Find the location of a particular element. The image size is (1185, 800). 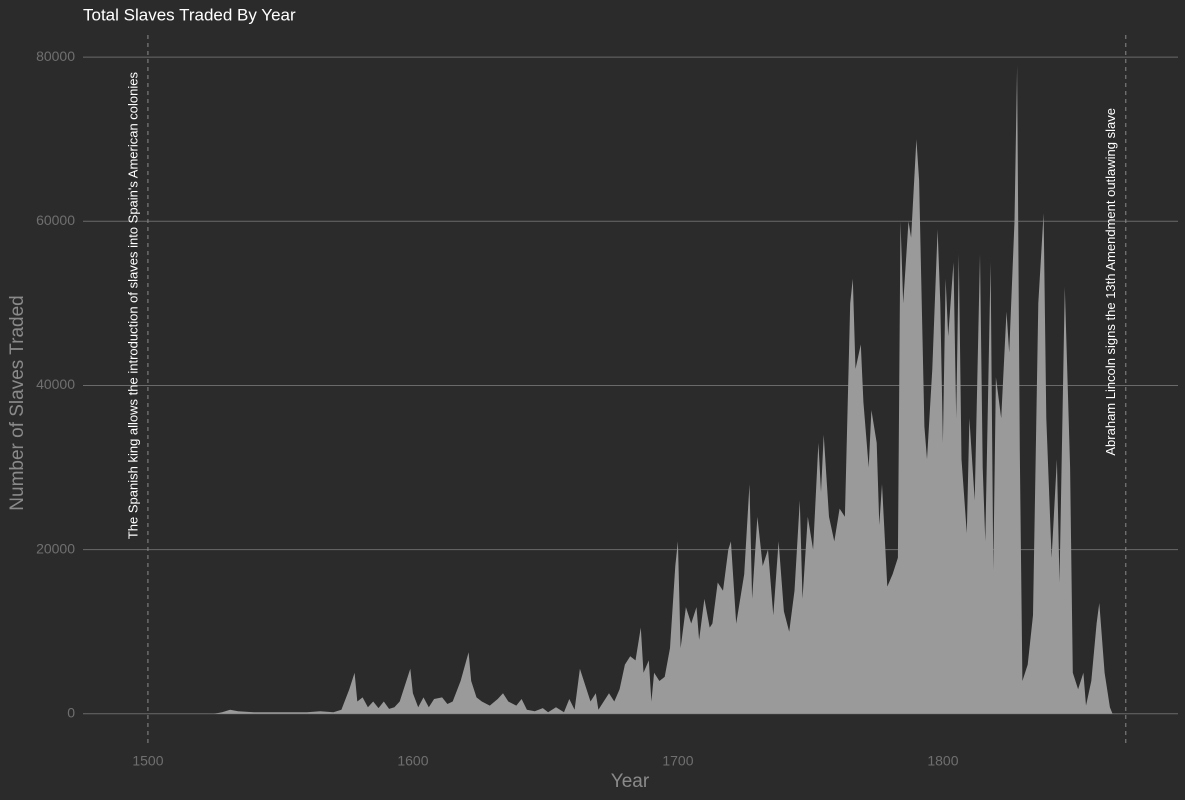

x-tick-label: 1600 is located at coordinates (412, 761).